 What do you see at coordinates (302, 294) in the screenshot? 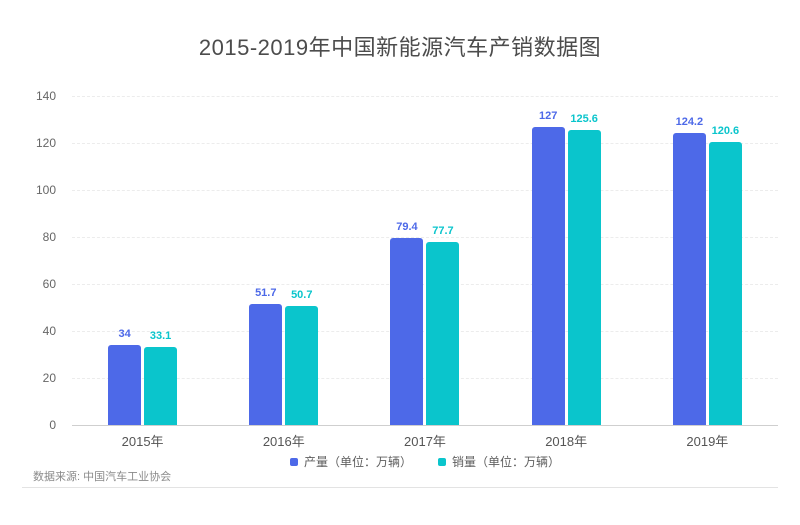
I see `bar-value-label: 50.7` at bounding box center [302, 294].